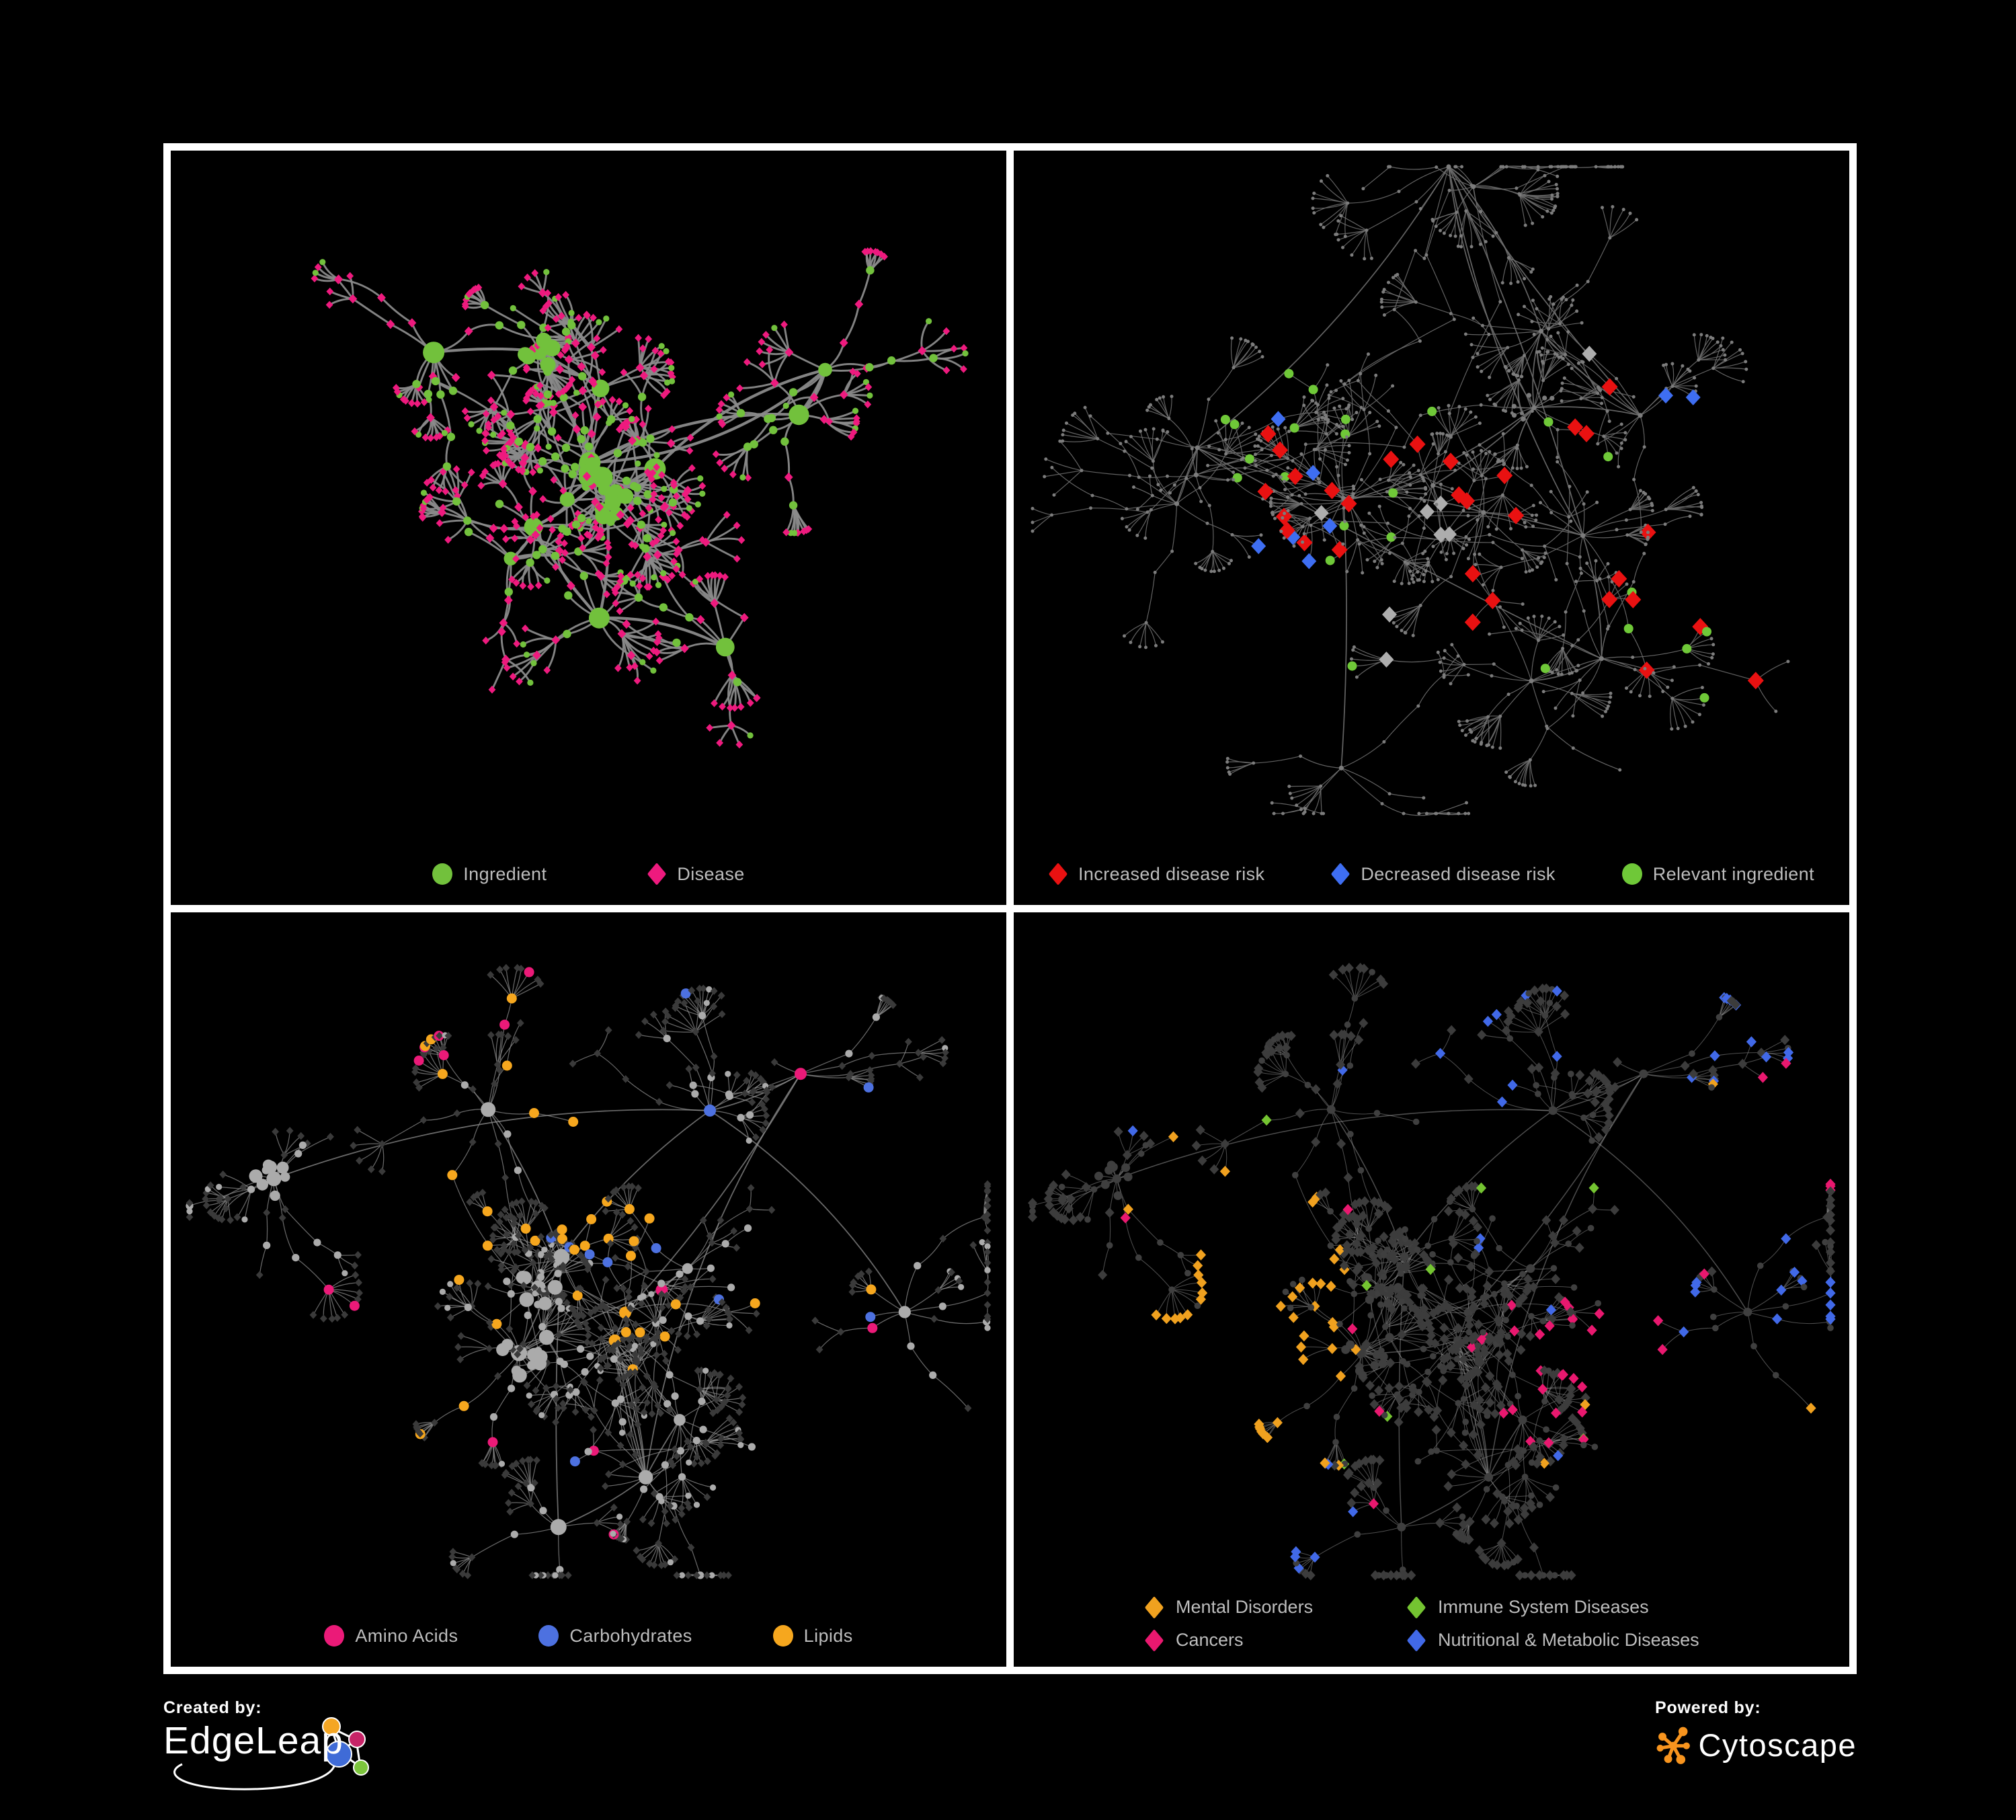  What do you see at coordinates (1210, 1640) in the screenshot?
I see `legend-label: Cancers` at bounding box center [1210, 1640].